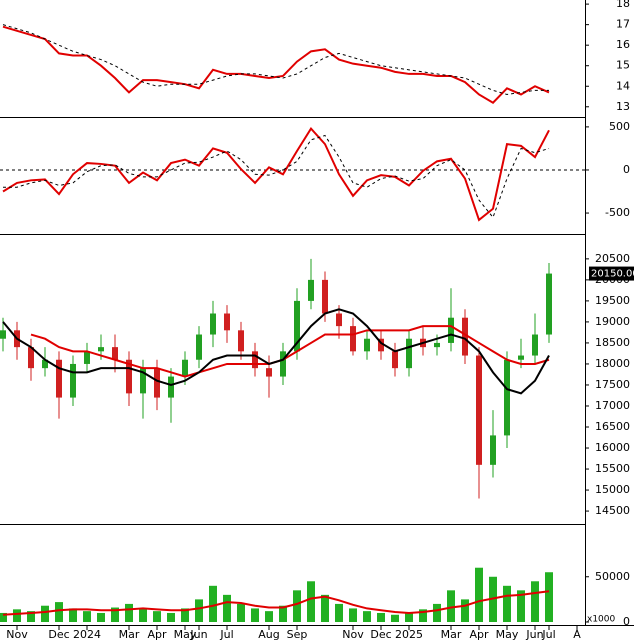 This screenshot has height=642, width=634. I want to click on y-tick-label: 16000, so click(612, 447).